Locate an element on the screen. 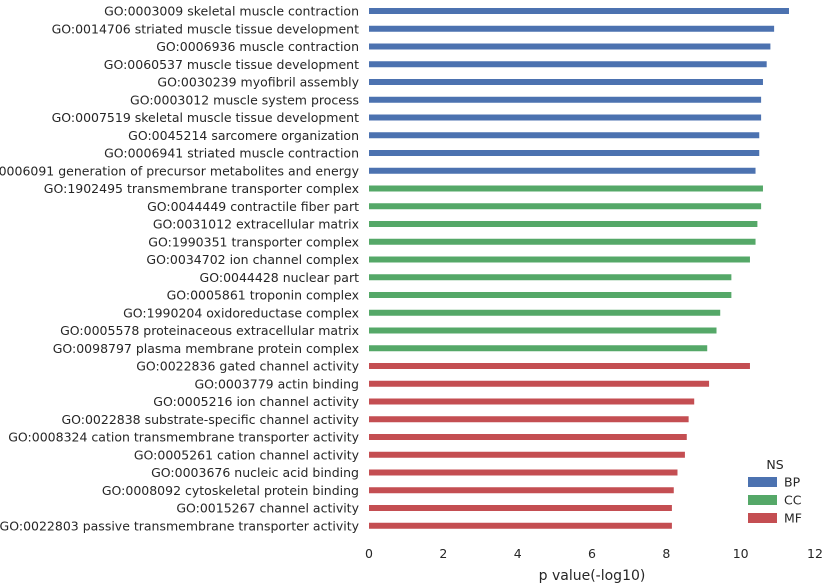  x-tick-label: 2 is located at coordinates (443, 553).